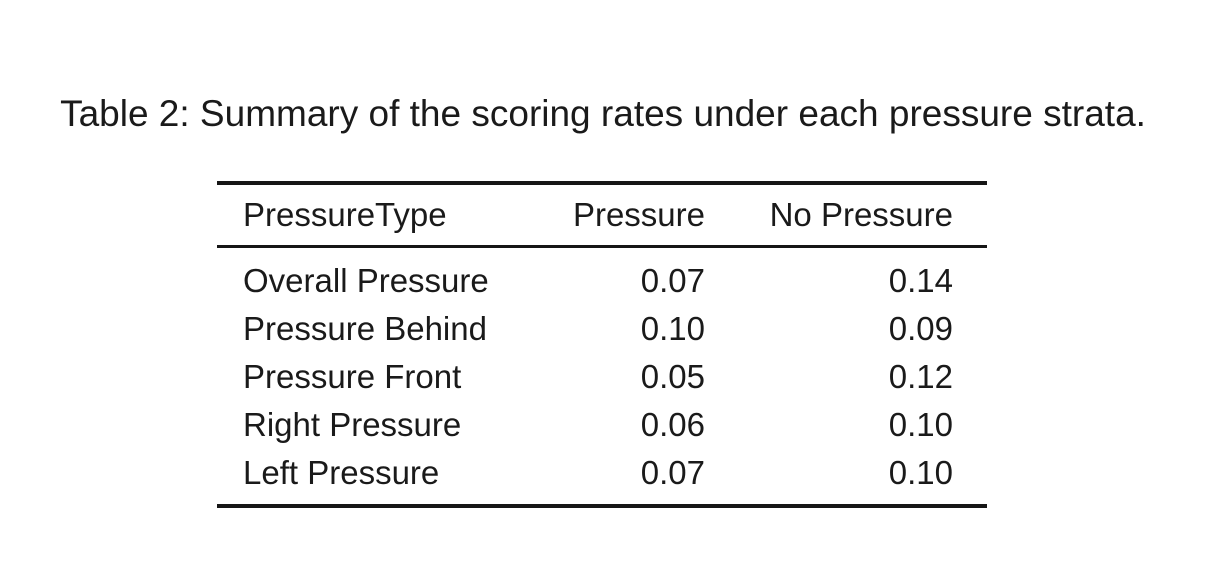  What do you see at coordinates (846, 215) in the screenshot?
I see `column-header-no-pressure: No Pressure` at bounding box center [846, 215].